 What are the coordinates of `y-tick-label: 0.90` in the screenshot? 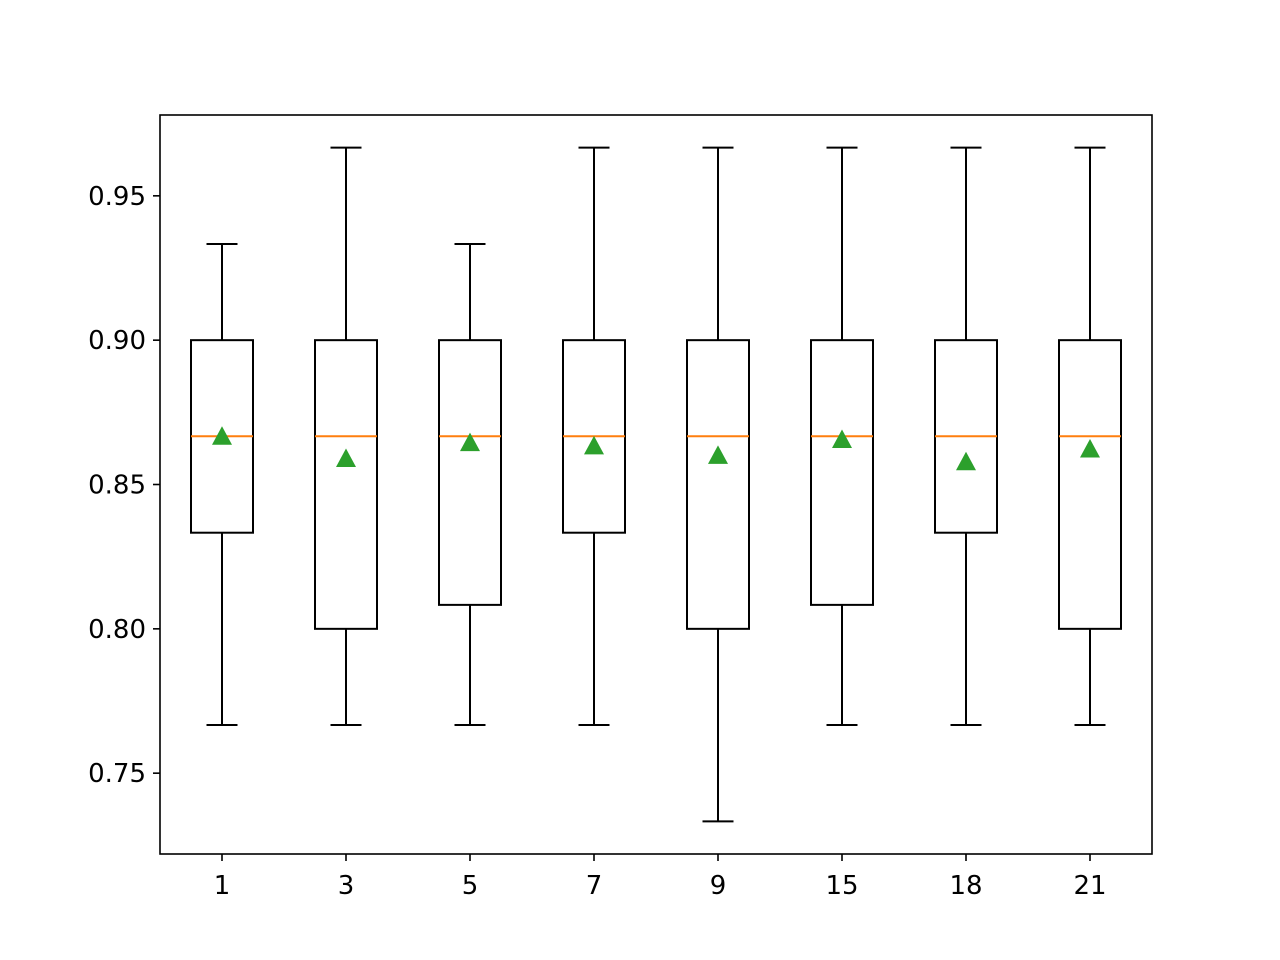 It's located at (117, 341).